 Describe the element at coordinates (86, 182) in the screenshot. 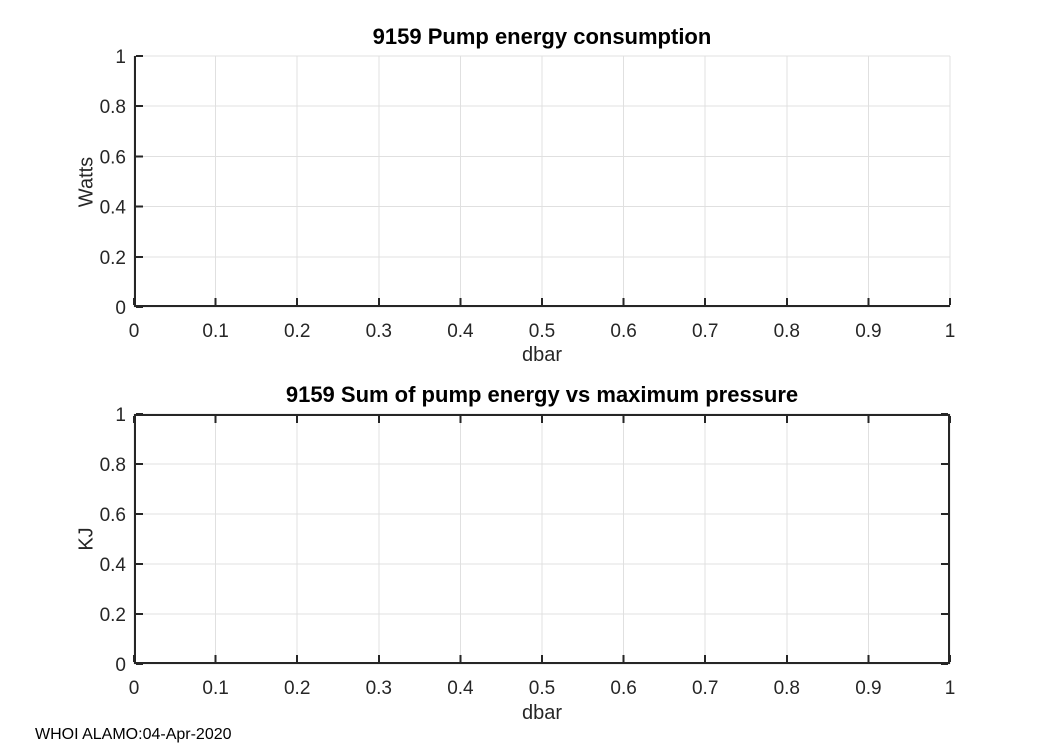

I see `chart1-y-axis-label: Watts` at that location.